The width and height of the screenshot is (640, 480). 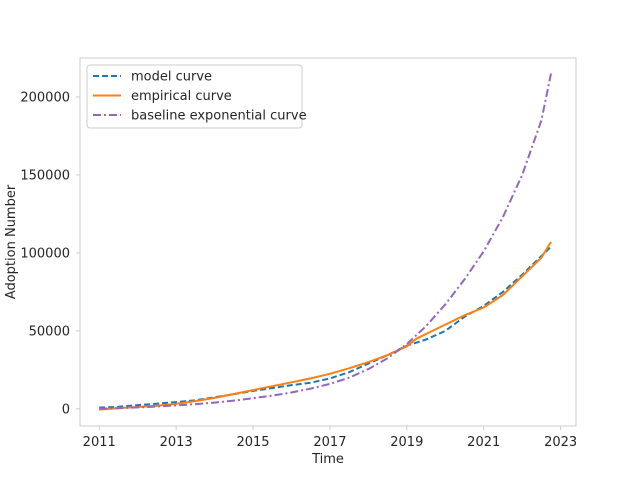 What do you see at coordinates (171, 77) in the screenshot?
I see `legend-label-1: model curve` at bounding box center [171, 77].